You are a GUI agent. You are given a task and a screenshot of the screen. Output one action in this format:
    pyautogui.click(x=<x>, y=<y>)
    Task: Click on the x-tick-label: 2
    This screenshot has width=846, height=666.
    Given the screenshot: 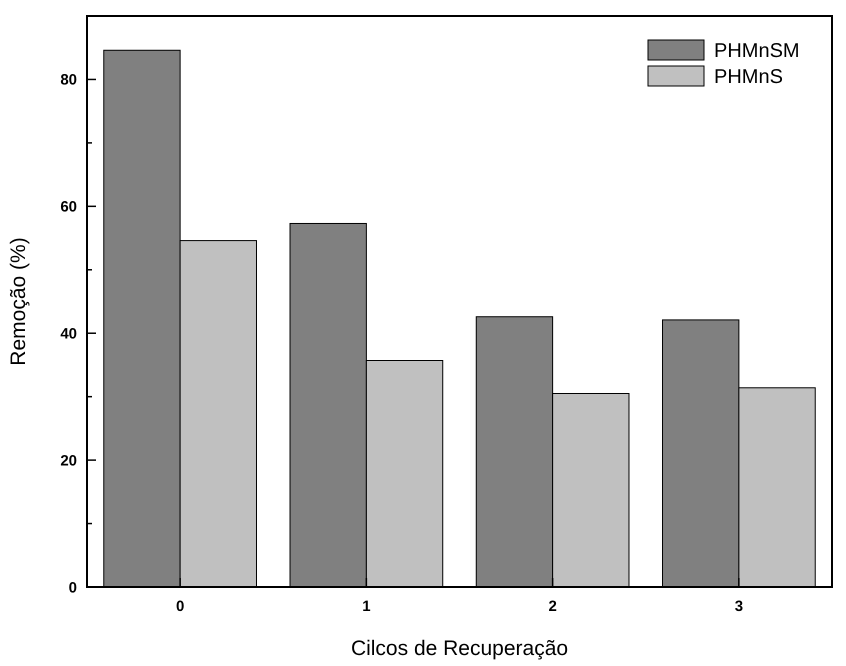 What is the action you would take?
    pyautogui.click(x=552, y=606)
    